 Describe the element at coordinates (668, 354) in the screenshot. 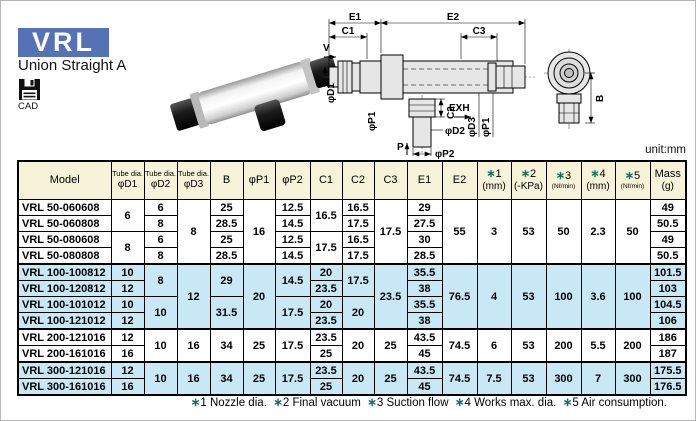

I see `value-cell: 187` at that location.